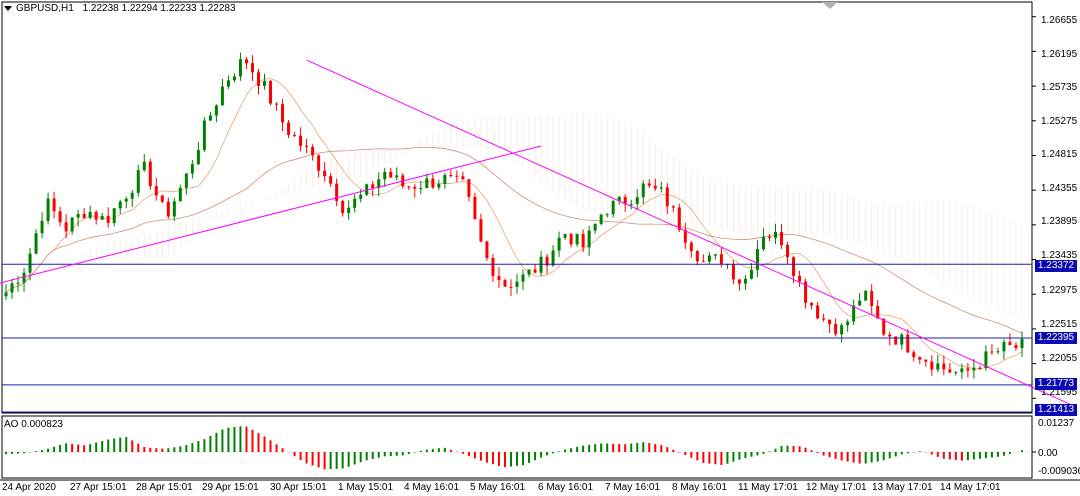 The height and width of the screenshot is (496, 1080). I want to click on time-tick: 30 Apr 15:01, so click(298, 487).